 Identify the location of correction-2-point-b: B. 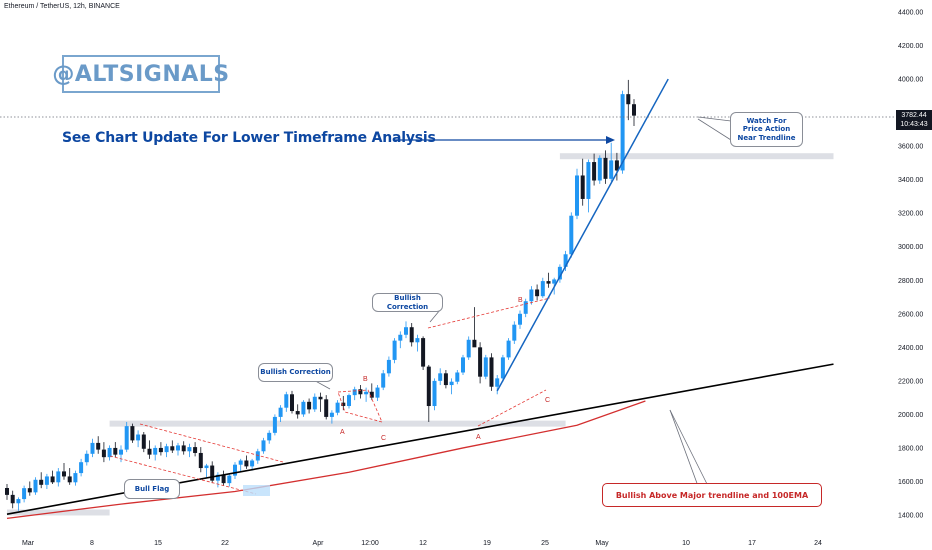
(520, 300).